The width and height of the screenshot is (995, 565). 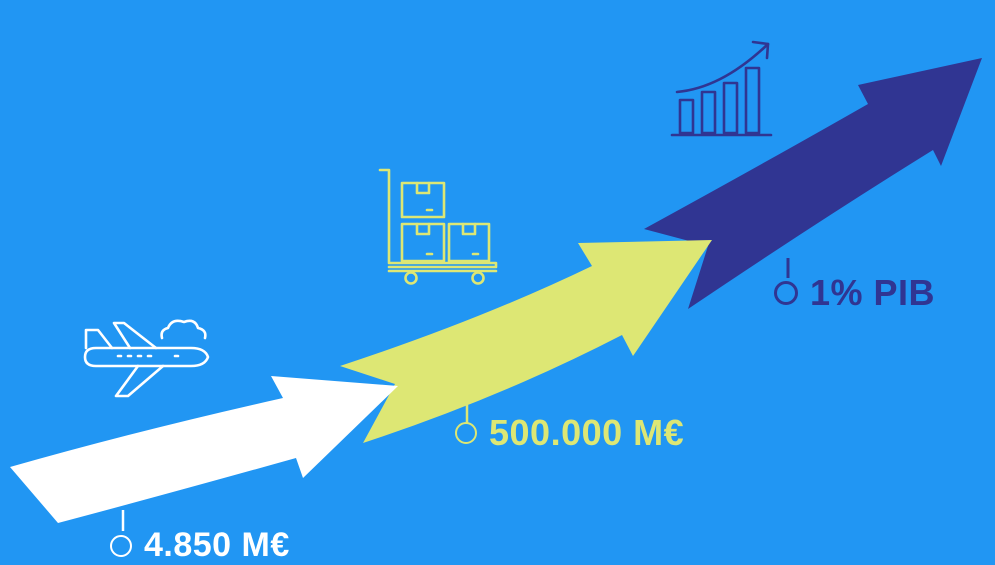 What do you see at coordinates (721, 88) in the screenshot?
I see `growth-chart-icon` at bounding box center [721, 88].